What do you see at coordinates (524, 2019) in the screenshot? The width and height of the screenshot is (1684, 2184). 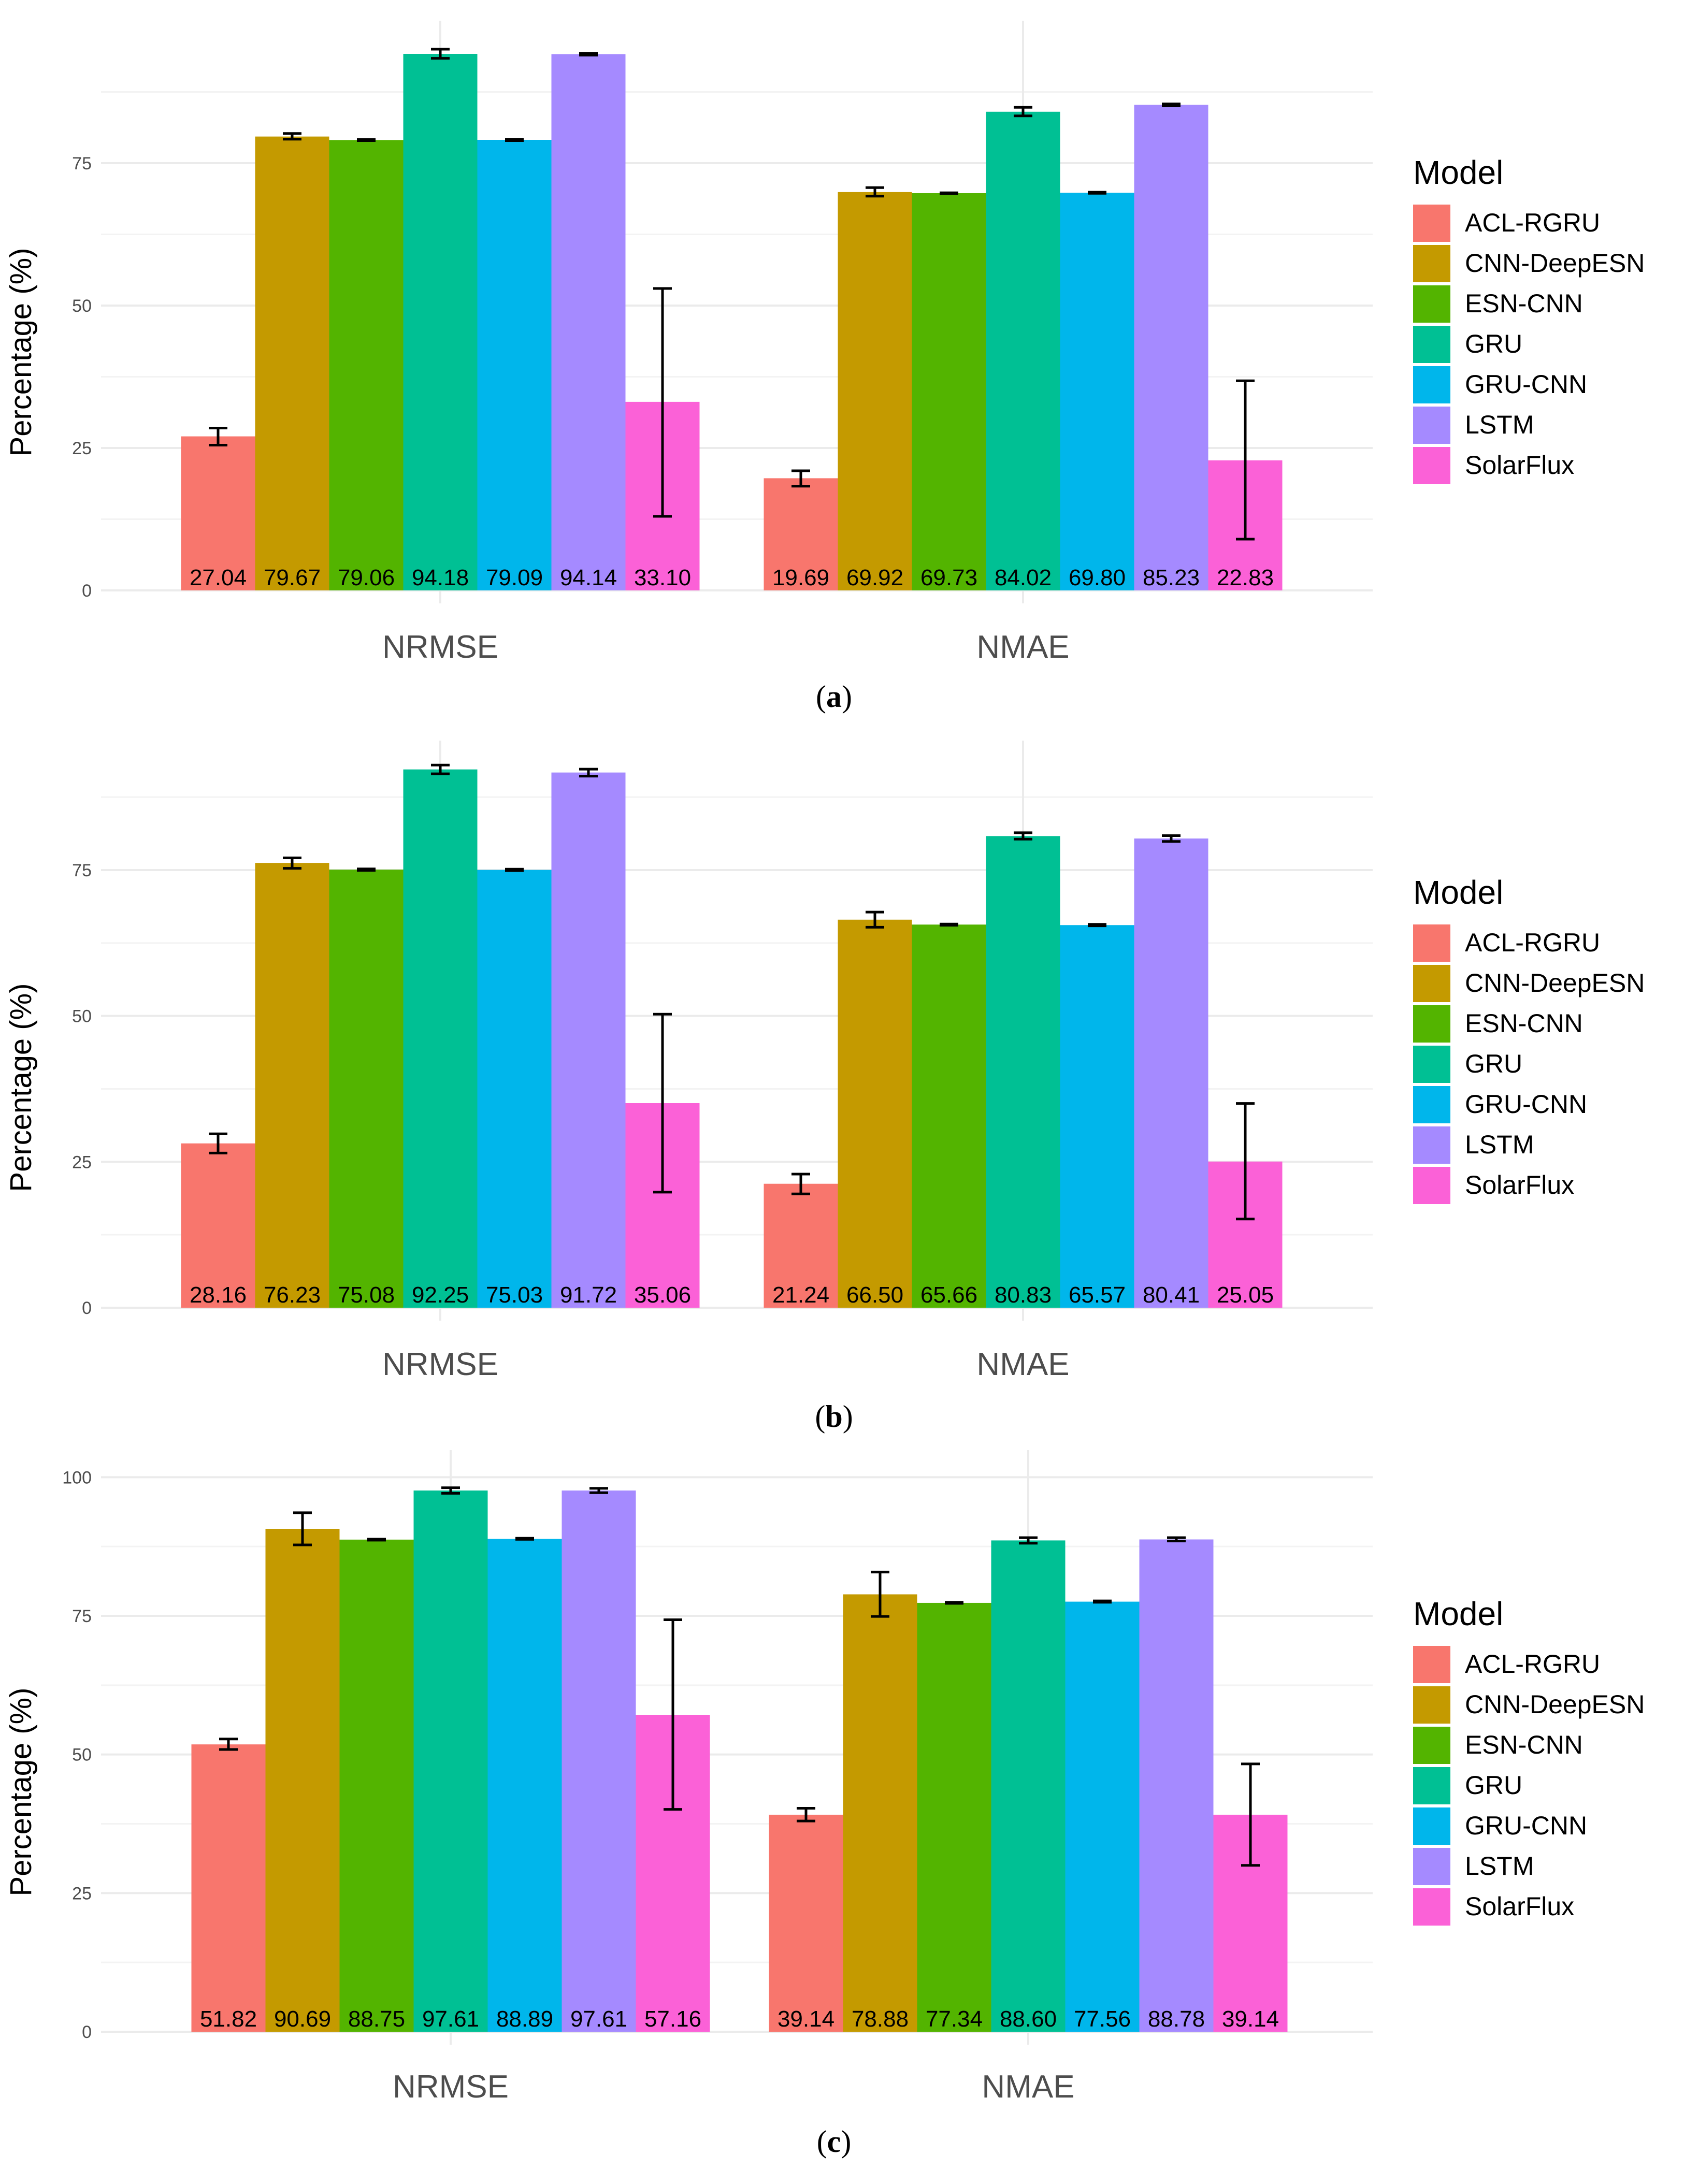 I see `bar-value-label: 88.89` at bounding box center [524, 2019].